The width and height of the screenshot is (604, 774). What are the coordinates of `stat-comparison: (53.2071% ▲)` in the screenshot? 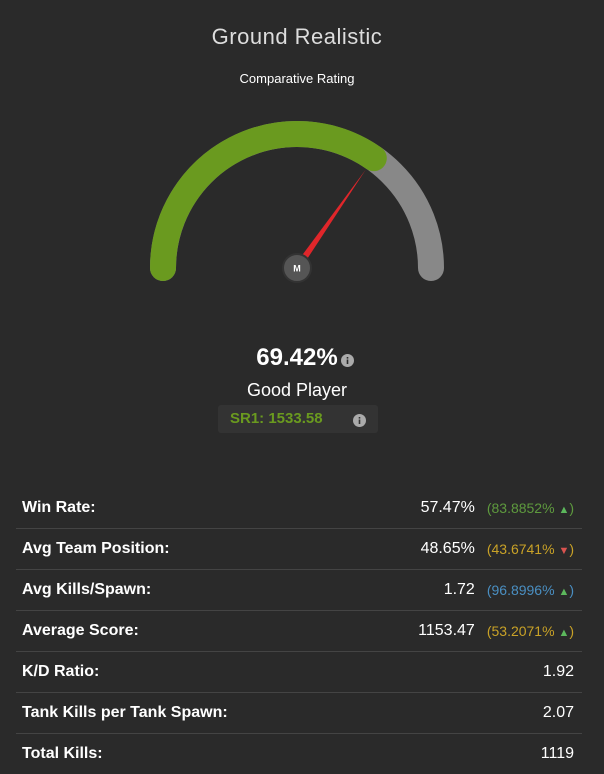 It's located at (530, 631).